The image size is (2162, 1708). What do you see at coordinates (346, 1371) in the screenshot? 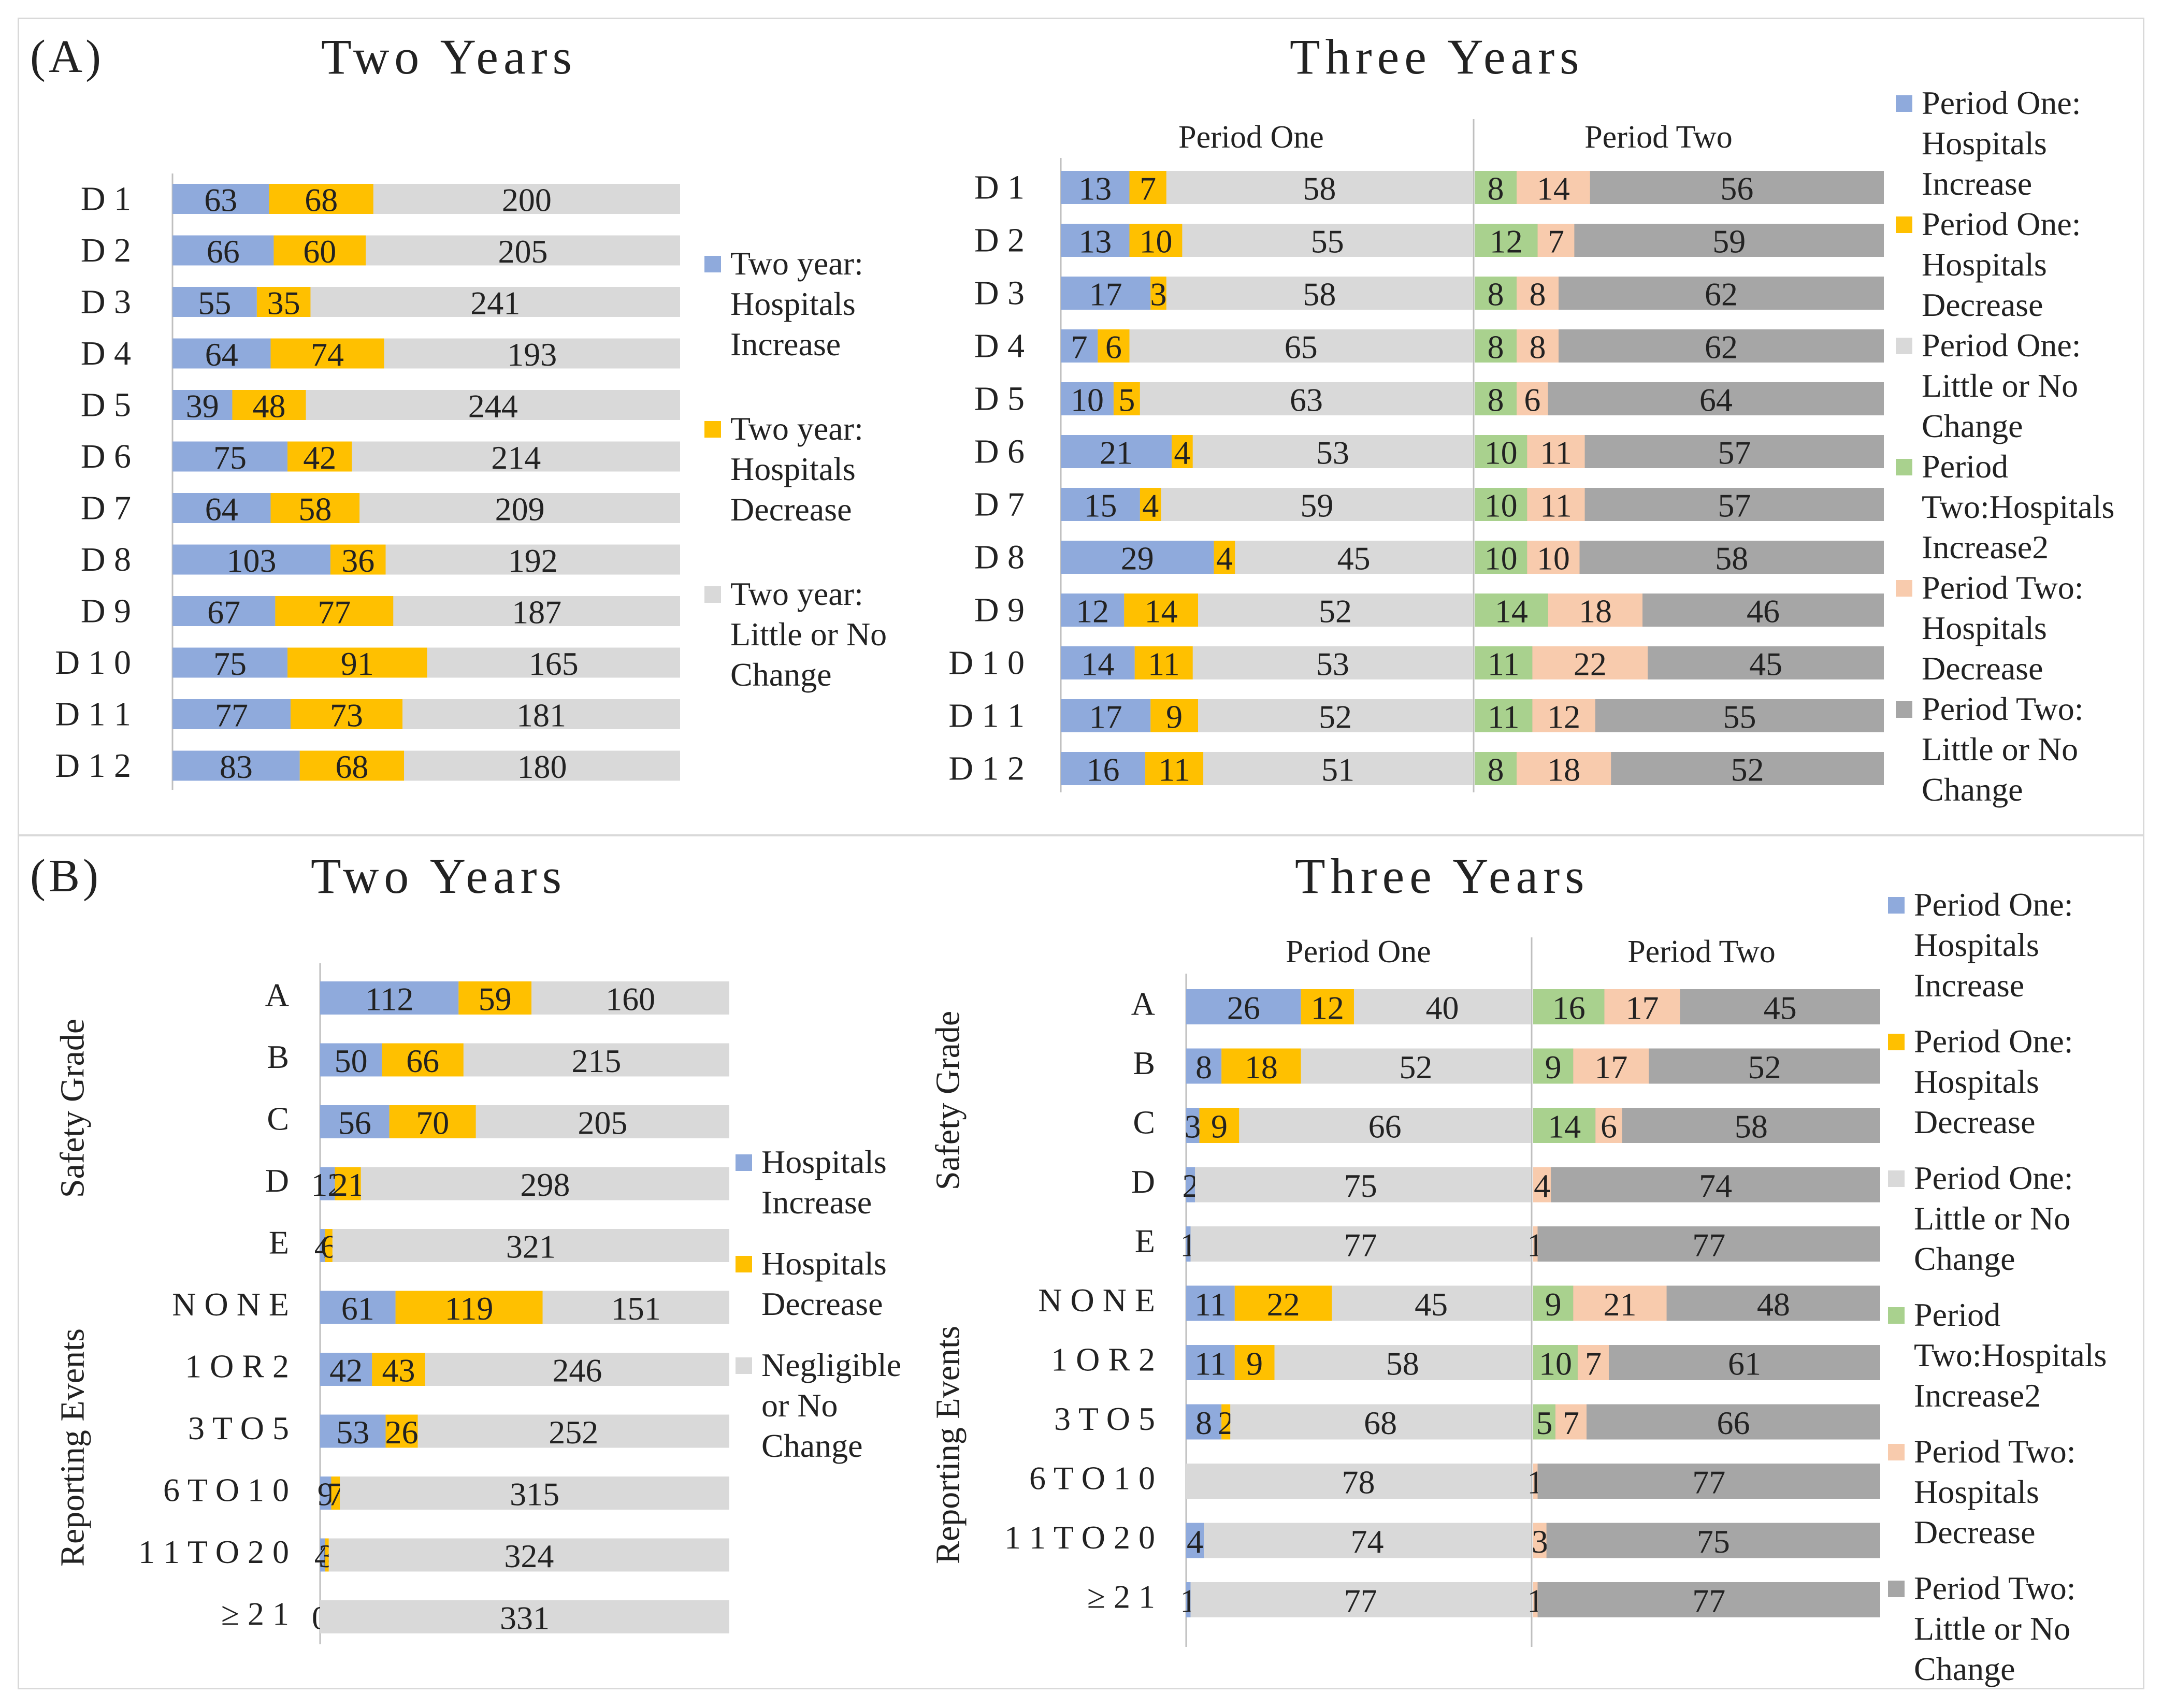
I see `b-two-label-6-0: 42` at bounding box center [346, 1371].